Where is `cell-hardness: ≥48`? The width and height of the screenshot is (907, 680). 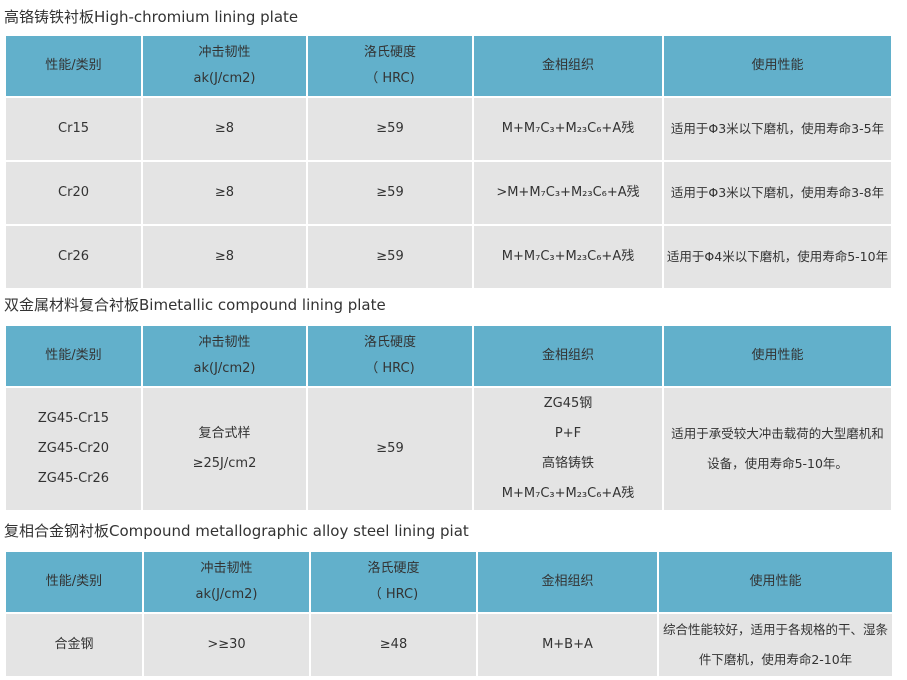
cell-hardness: ≥48 is located at coordinates (393, 645).